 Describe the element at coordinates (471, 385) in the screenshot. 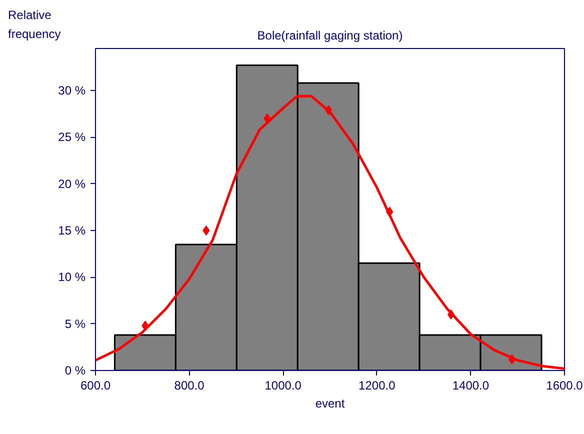

I see `x-tick-label: 1400.0` at that location.